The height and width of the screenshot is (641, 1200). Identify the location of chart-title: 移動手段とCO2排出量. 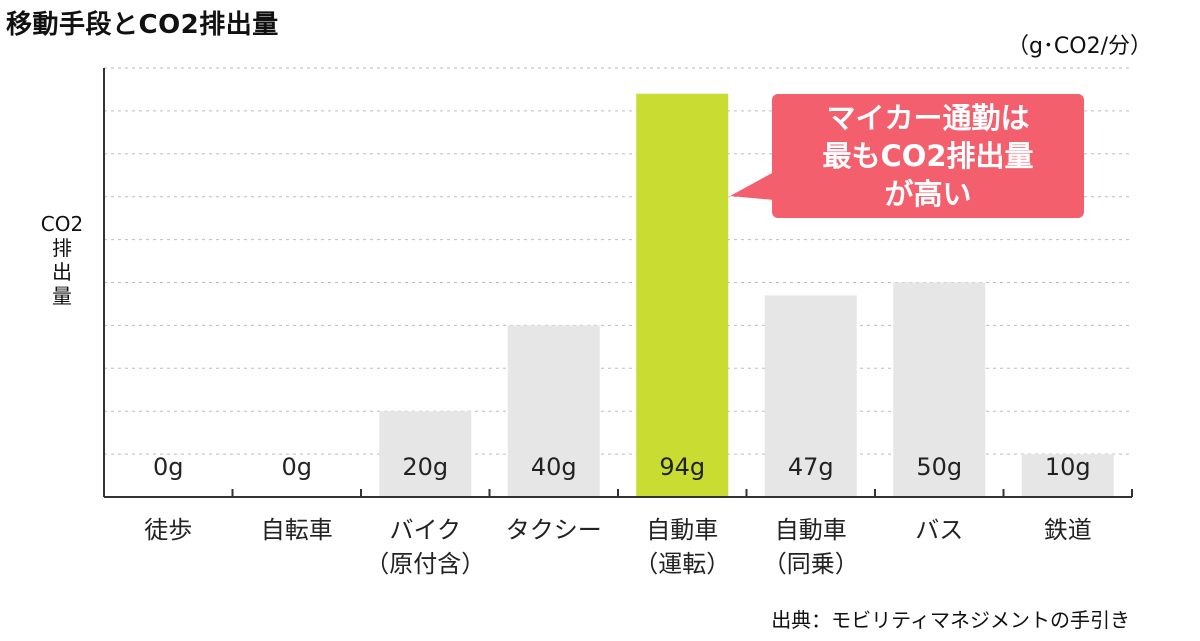
(142, 25).